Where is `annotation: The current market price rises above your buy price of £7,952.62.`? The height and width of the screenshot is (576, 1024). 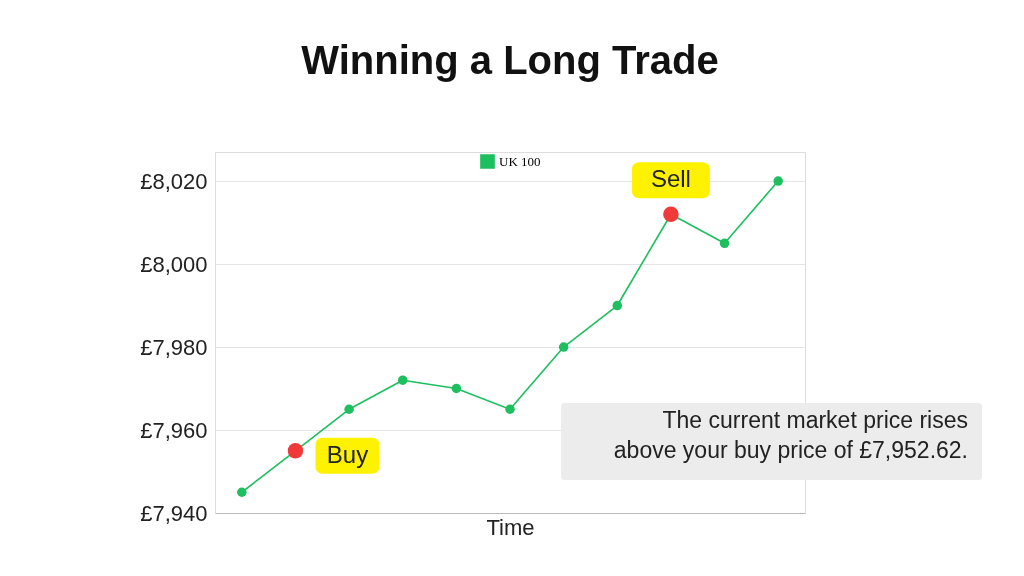
annotation: The current market price rises above your buy price of £7,952.62. is located at coordinates (790, 435).